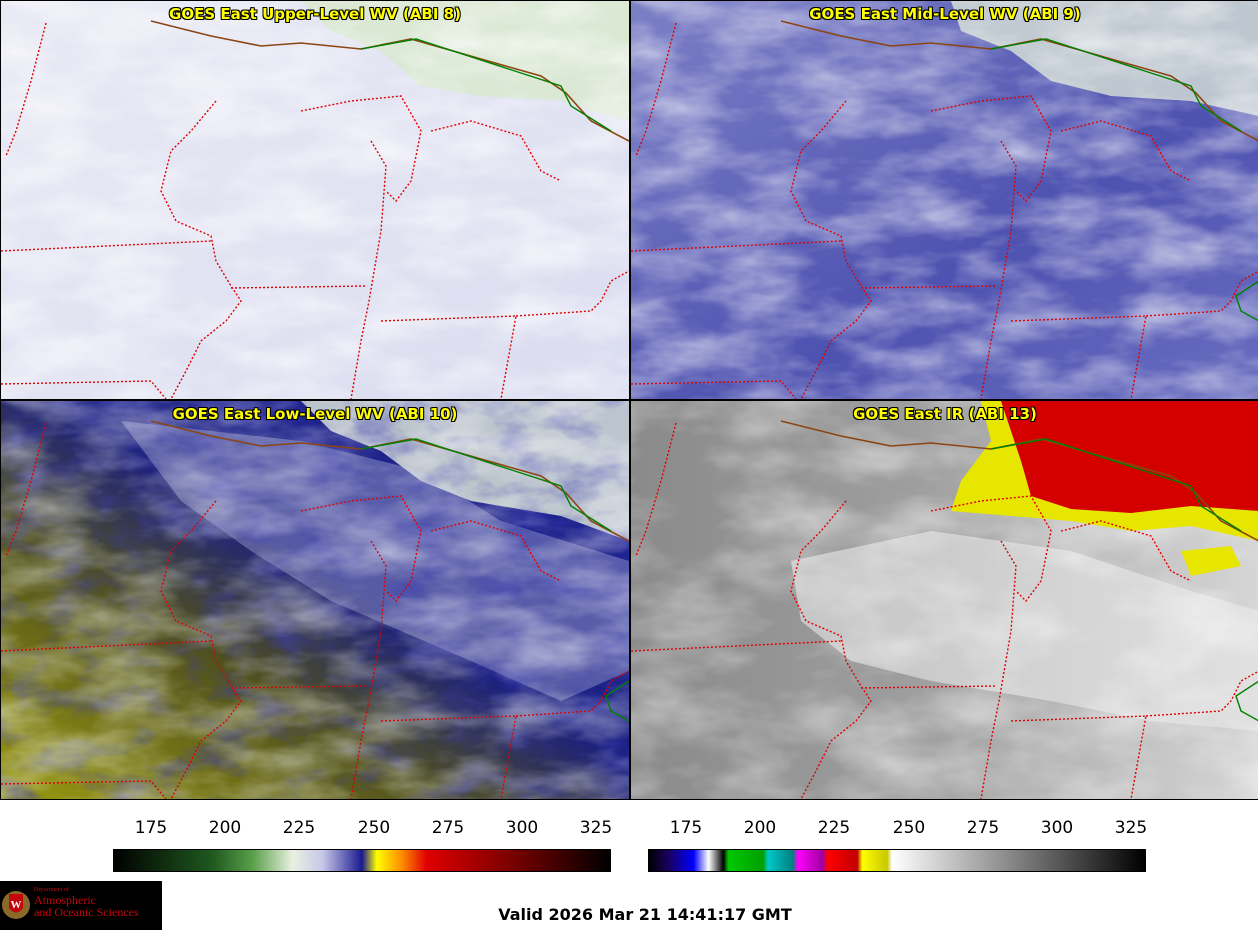 The height and width of the screenshot is (930, 1258). Describe the element at coordinates (65, 900) in the screenshot. I see `logo-line2: Atmospheric` at that location.